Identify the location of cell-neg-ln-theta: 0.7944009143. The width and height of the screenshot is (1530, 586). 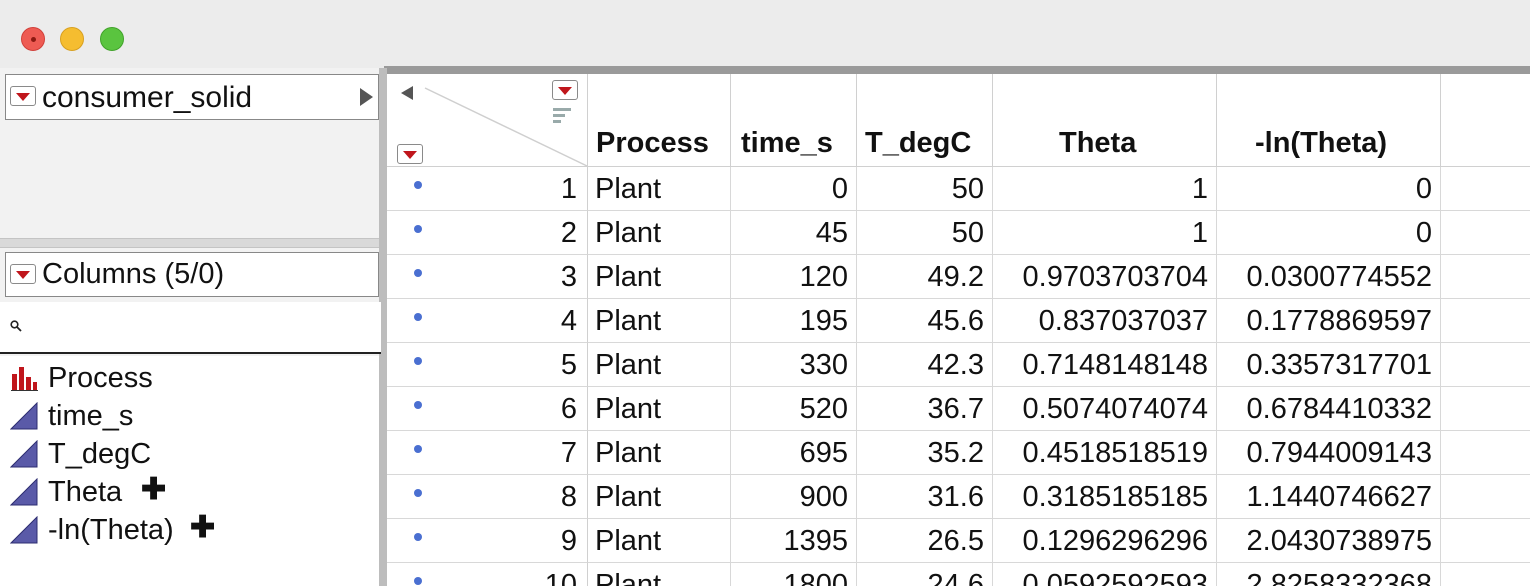
(1329, 453).